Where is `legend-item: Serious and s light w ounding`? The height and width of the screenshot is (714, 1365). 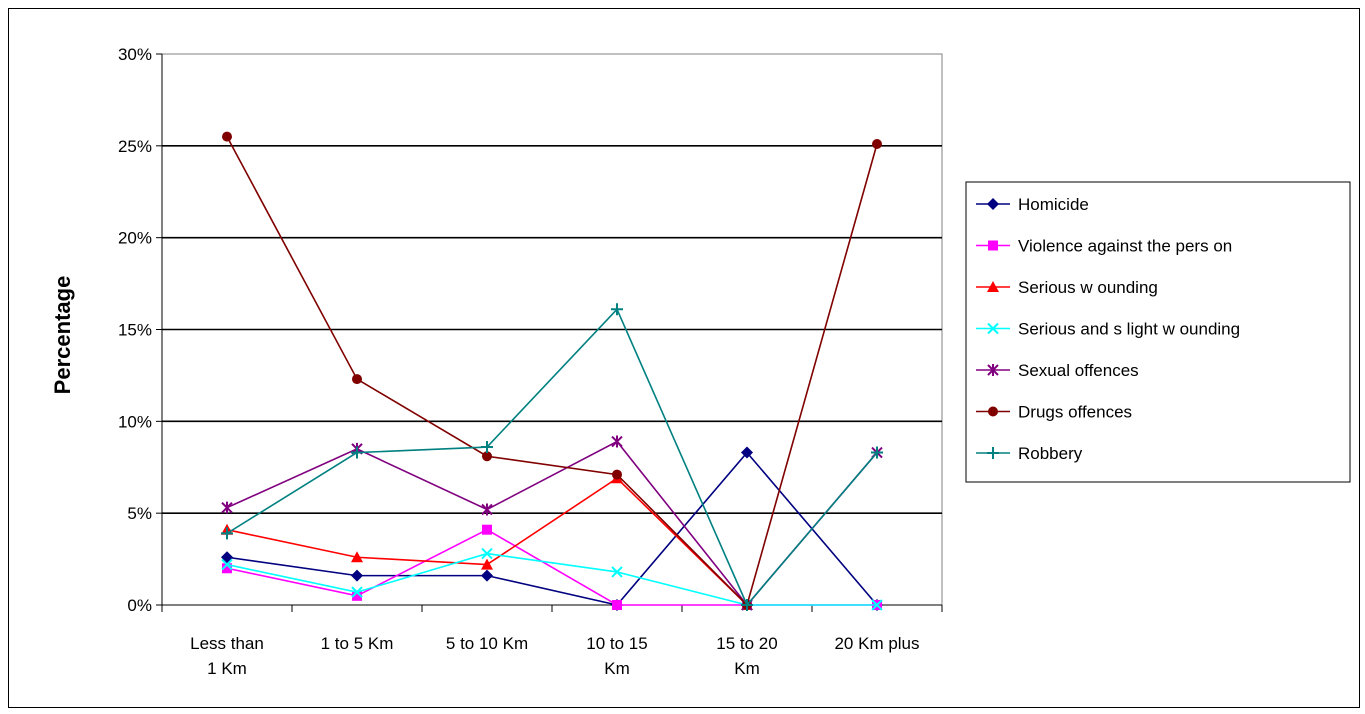
legend-item: Serious and s light w ounding is located at coordinates (1108, 329).